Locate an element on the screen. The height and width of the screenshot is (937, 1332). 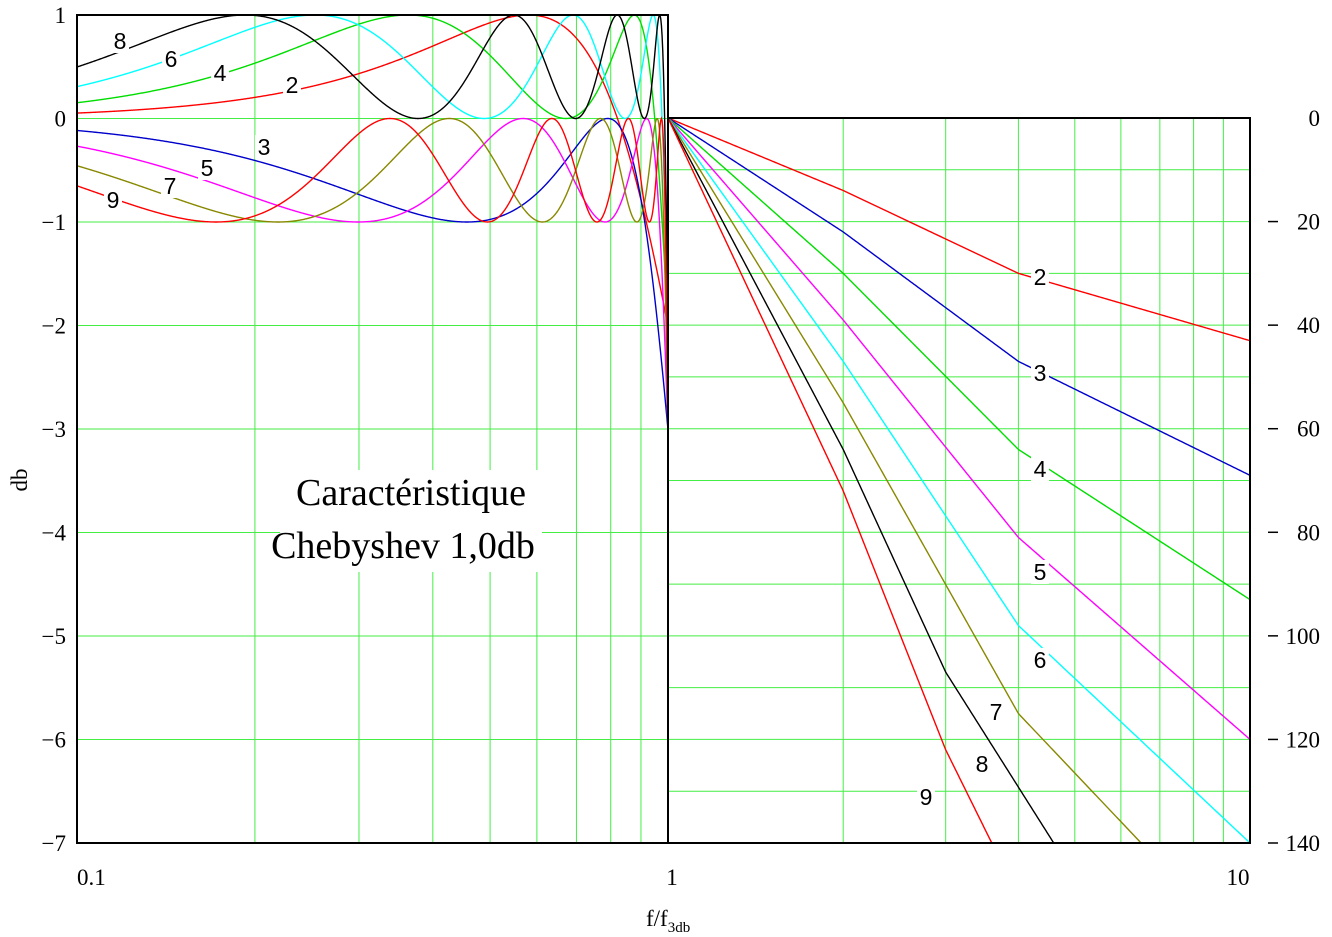
left-series-label-7: 7 is located at coordinates (170, 186).